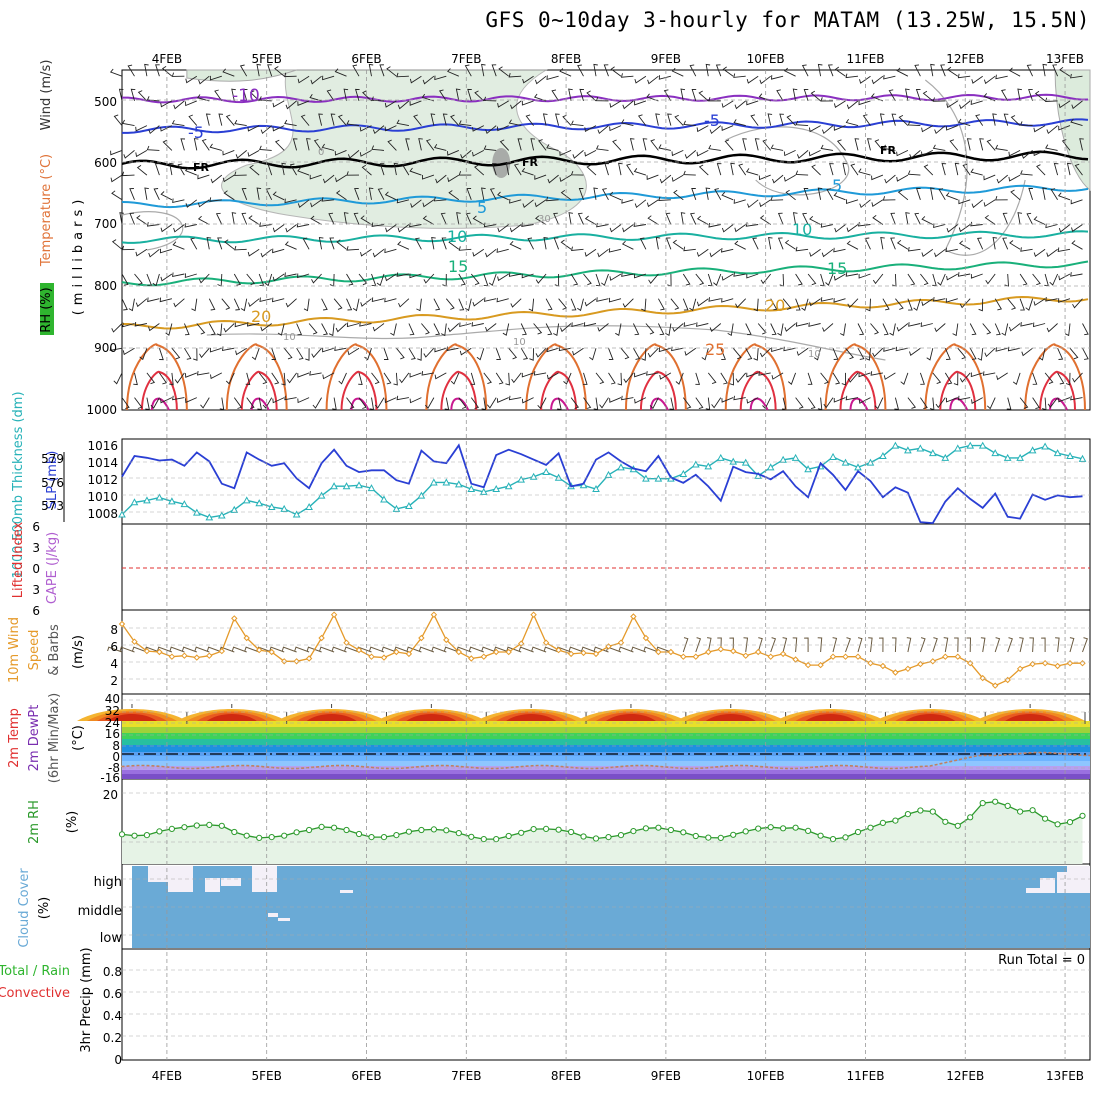 Image resolution: width=1100 pixels, height=1100 pixels. Describe the element at coordinates (965, 59) in the screenshot. I see `date-top-12FEB: 12FEB` at that location.